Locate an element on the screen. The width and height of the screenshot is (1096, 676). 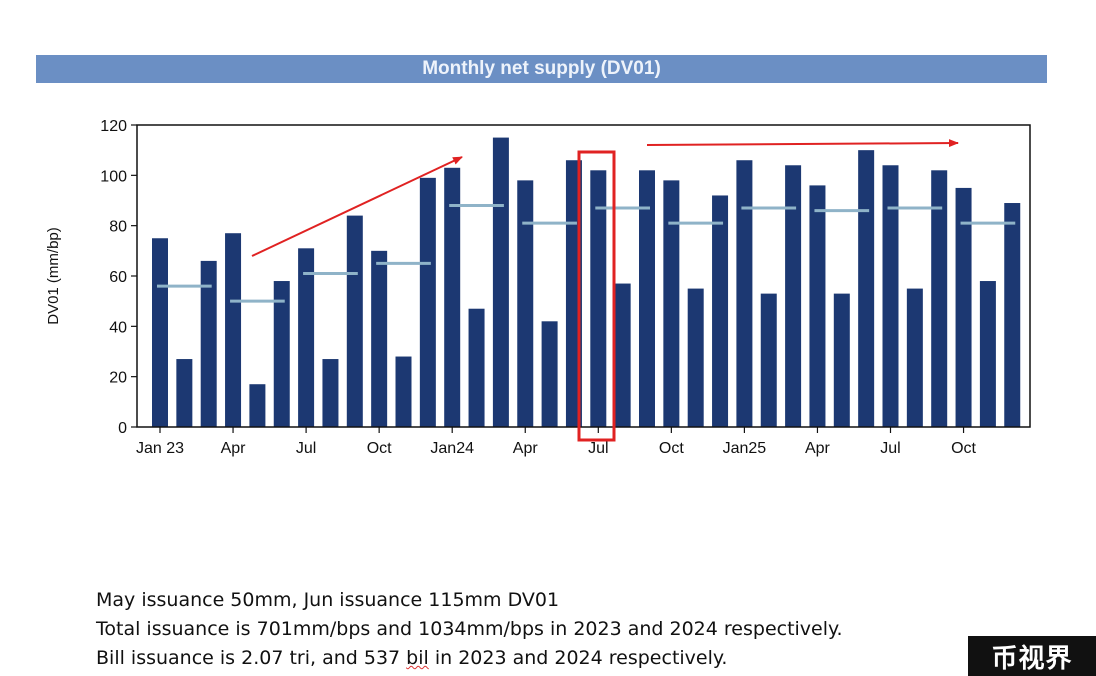
x-tick-label: Jan 23 is located at coordinates (160, 448).